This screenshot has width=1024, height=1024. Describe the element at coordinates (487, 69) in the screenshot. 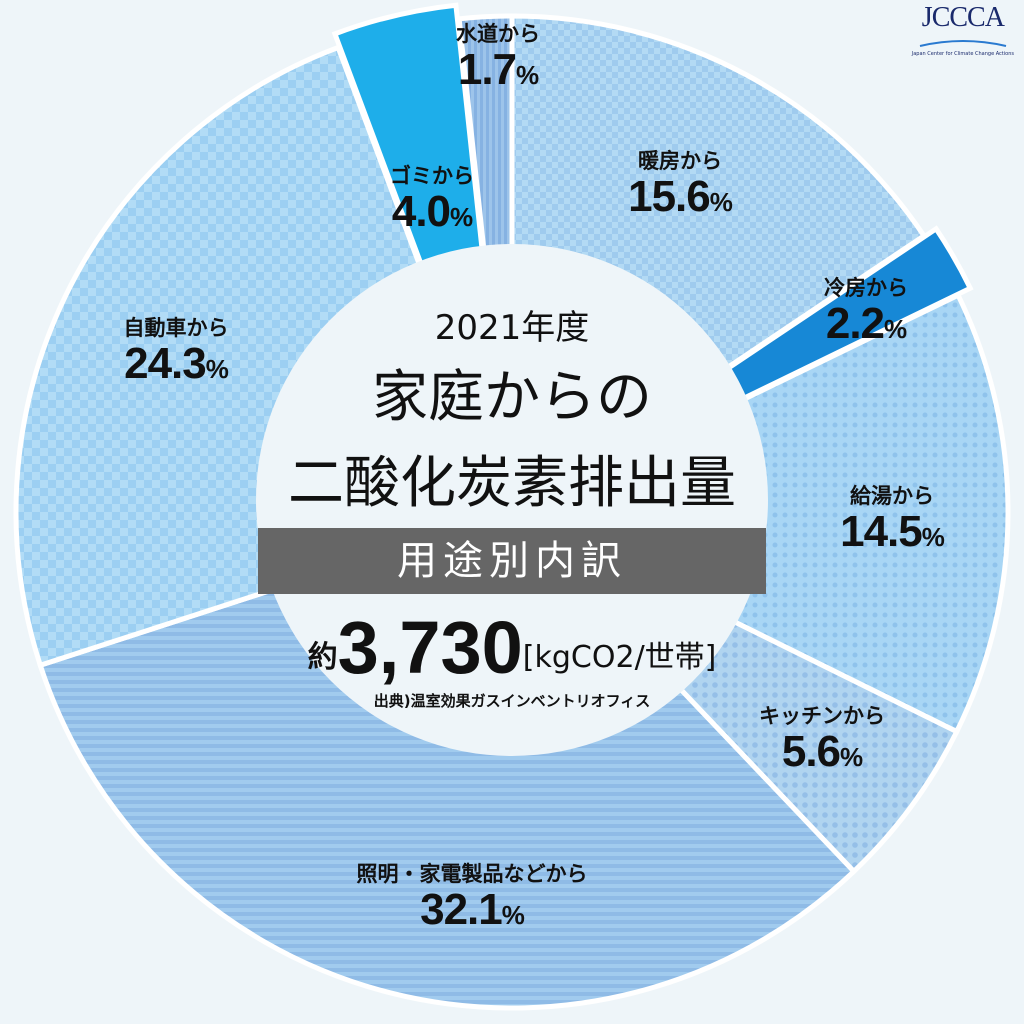

I see `slice-value-number: 1.7` at that location.